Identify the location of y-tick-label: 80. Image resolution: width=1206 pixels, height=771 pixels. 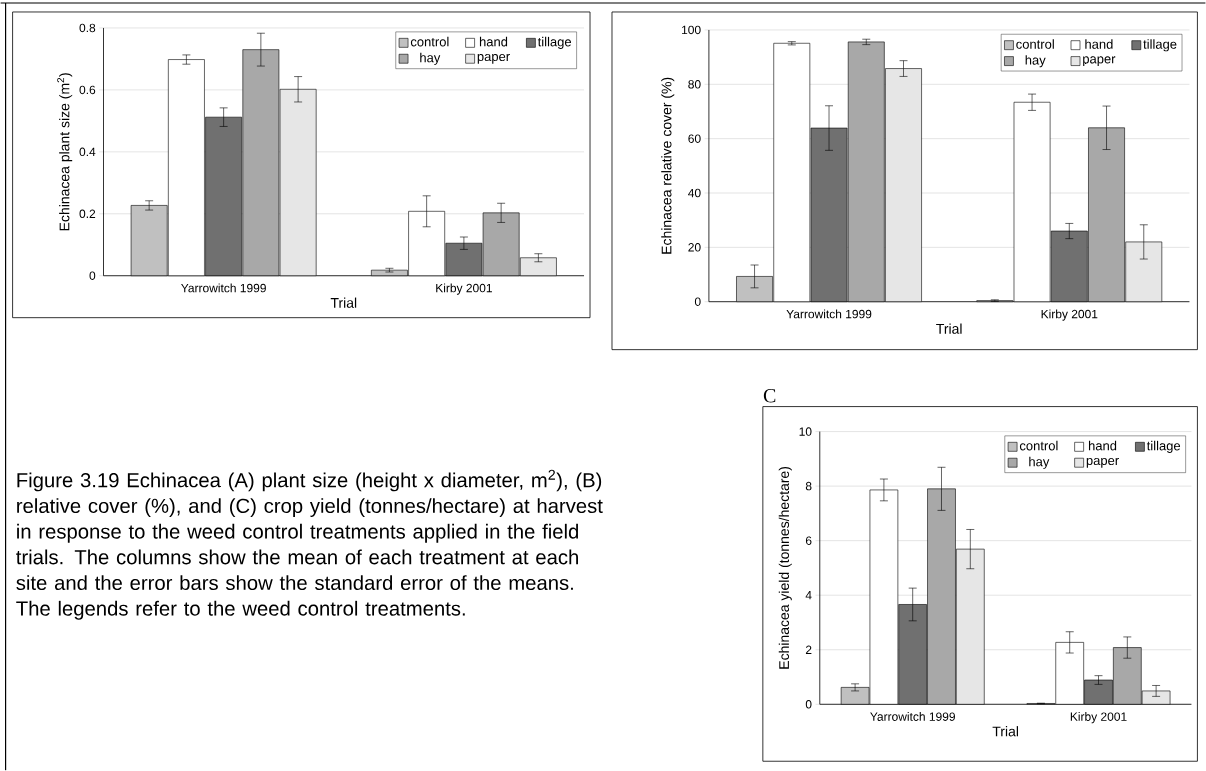
(694, 84).